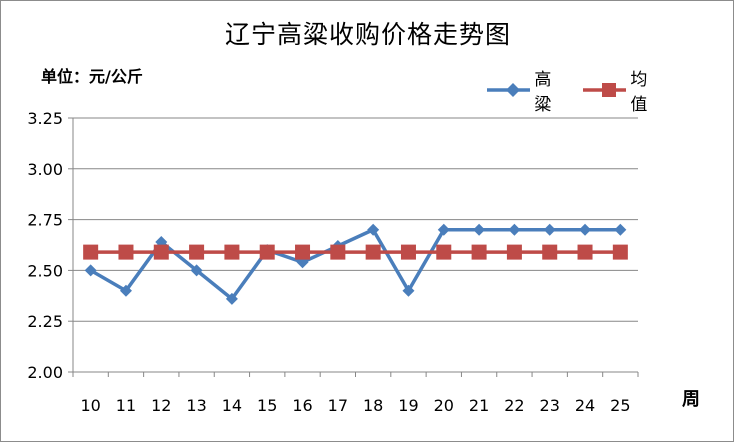  What do you see at coordinates (232, 405) in the screenshot?
I see `x-tick-label: 14` at bounding box center [232, 405].